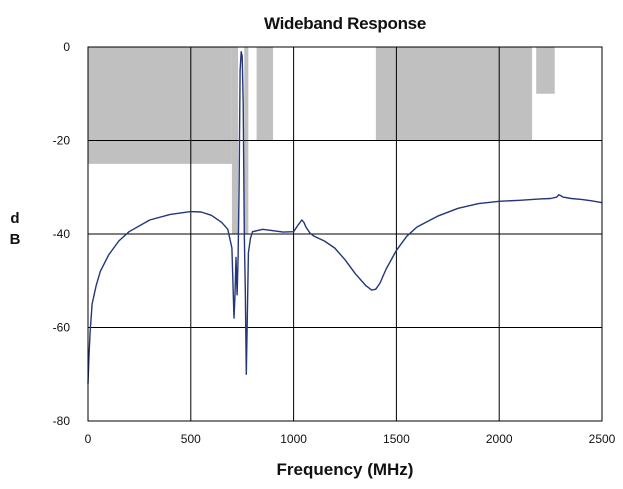 The height and width of the screenshot is (489, 623). I want to click on y-tick-label-2: -40, so click(62, 234).